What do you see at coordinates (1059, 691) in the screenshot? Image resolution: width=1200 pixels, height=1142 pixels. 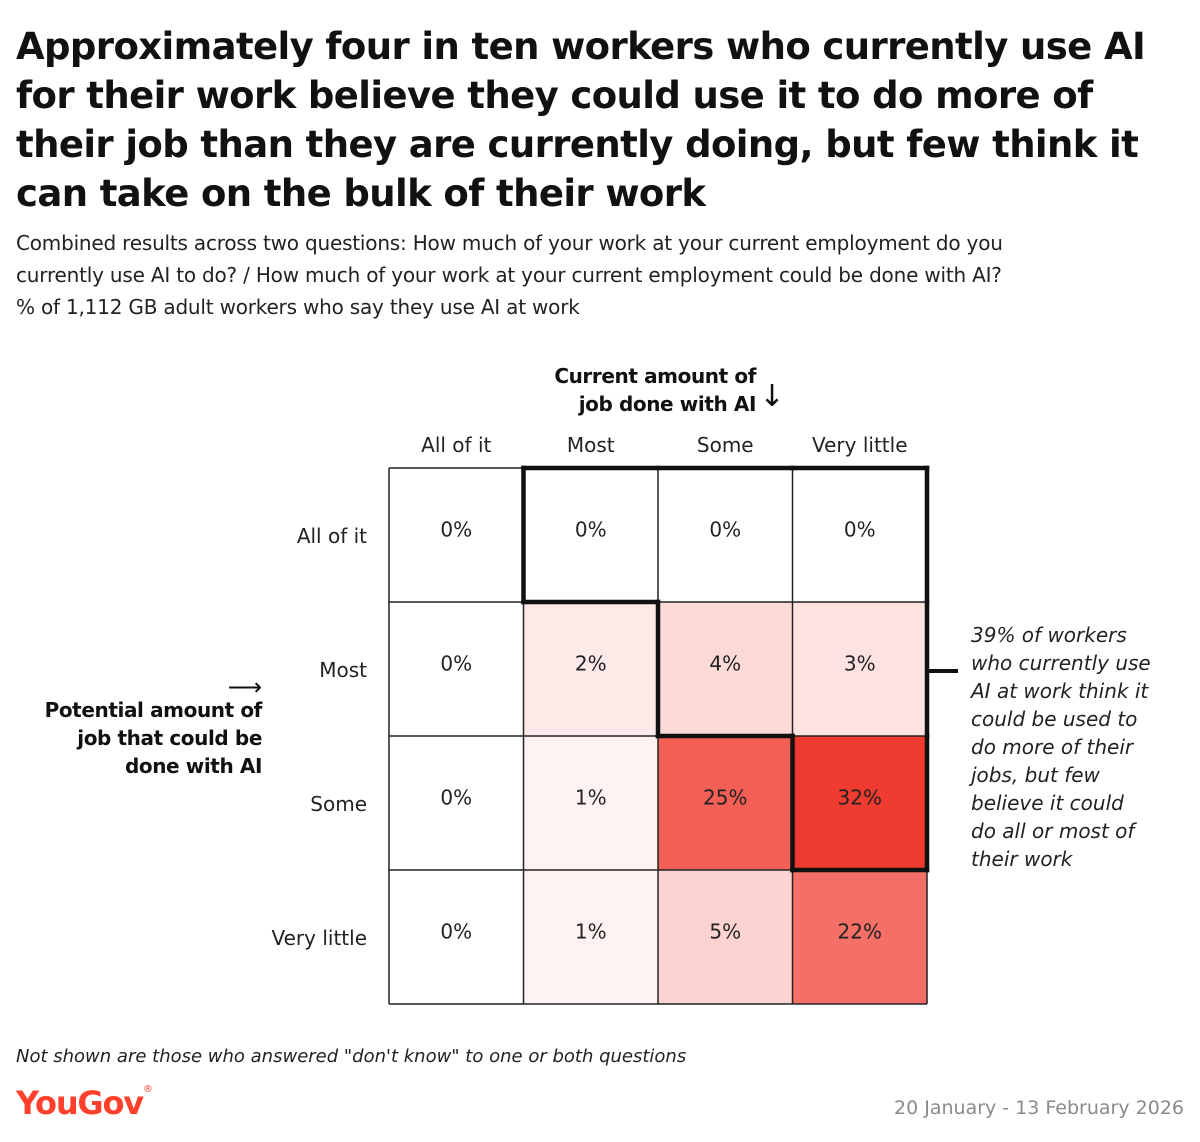 I see `annotation-line: AI at work think it` at bounding box center [1059, 691].